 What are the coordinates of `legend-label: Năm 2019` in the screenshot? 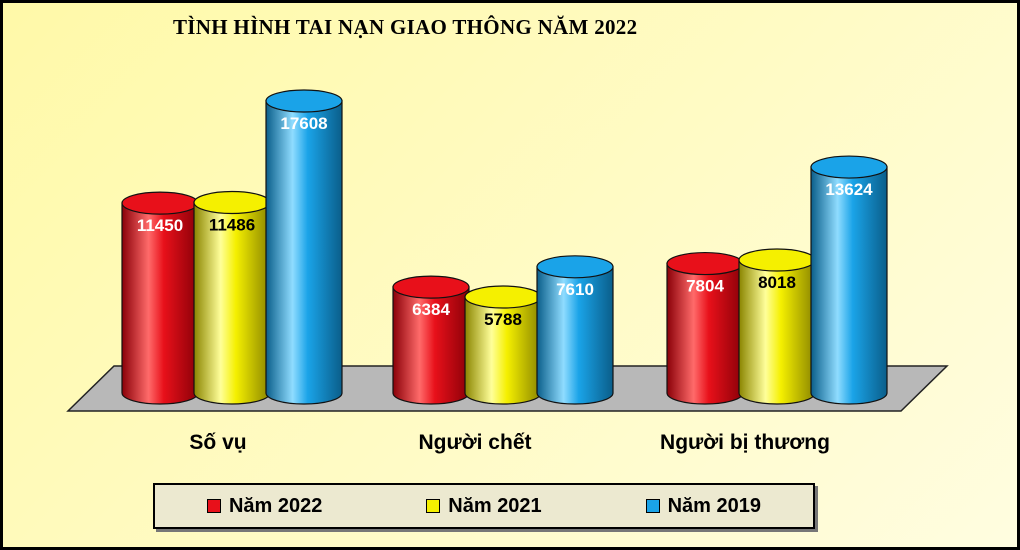 It's located at (714, 505).